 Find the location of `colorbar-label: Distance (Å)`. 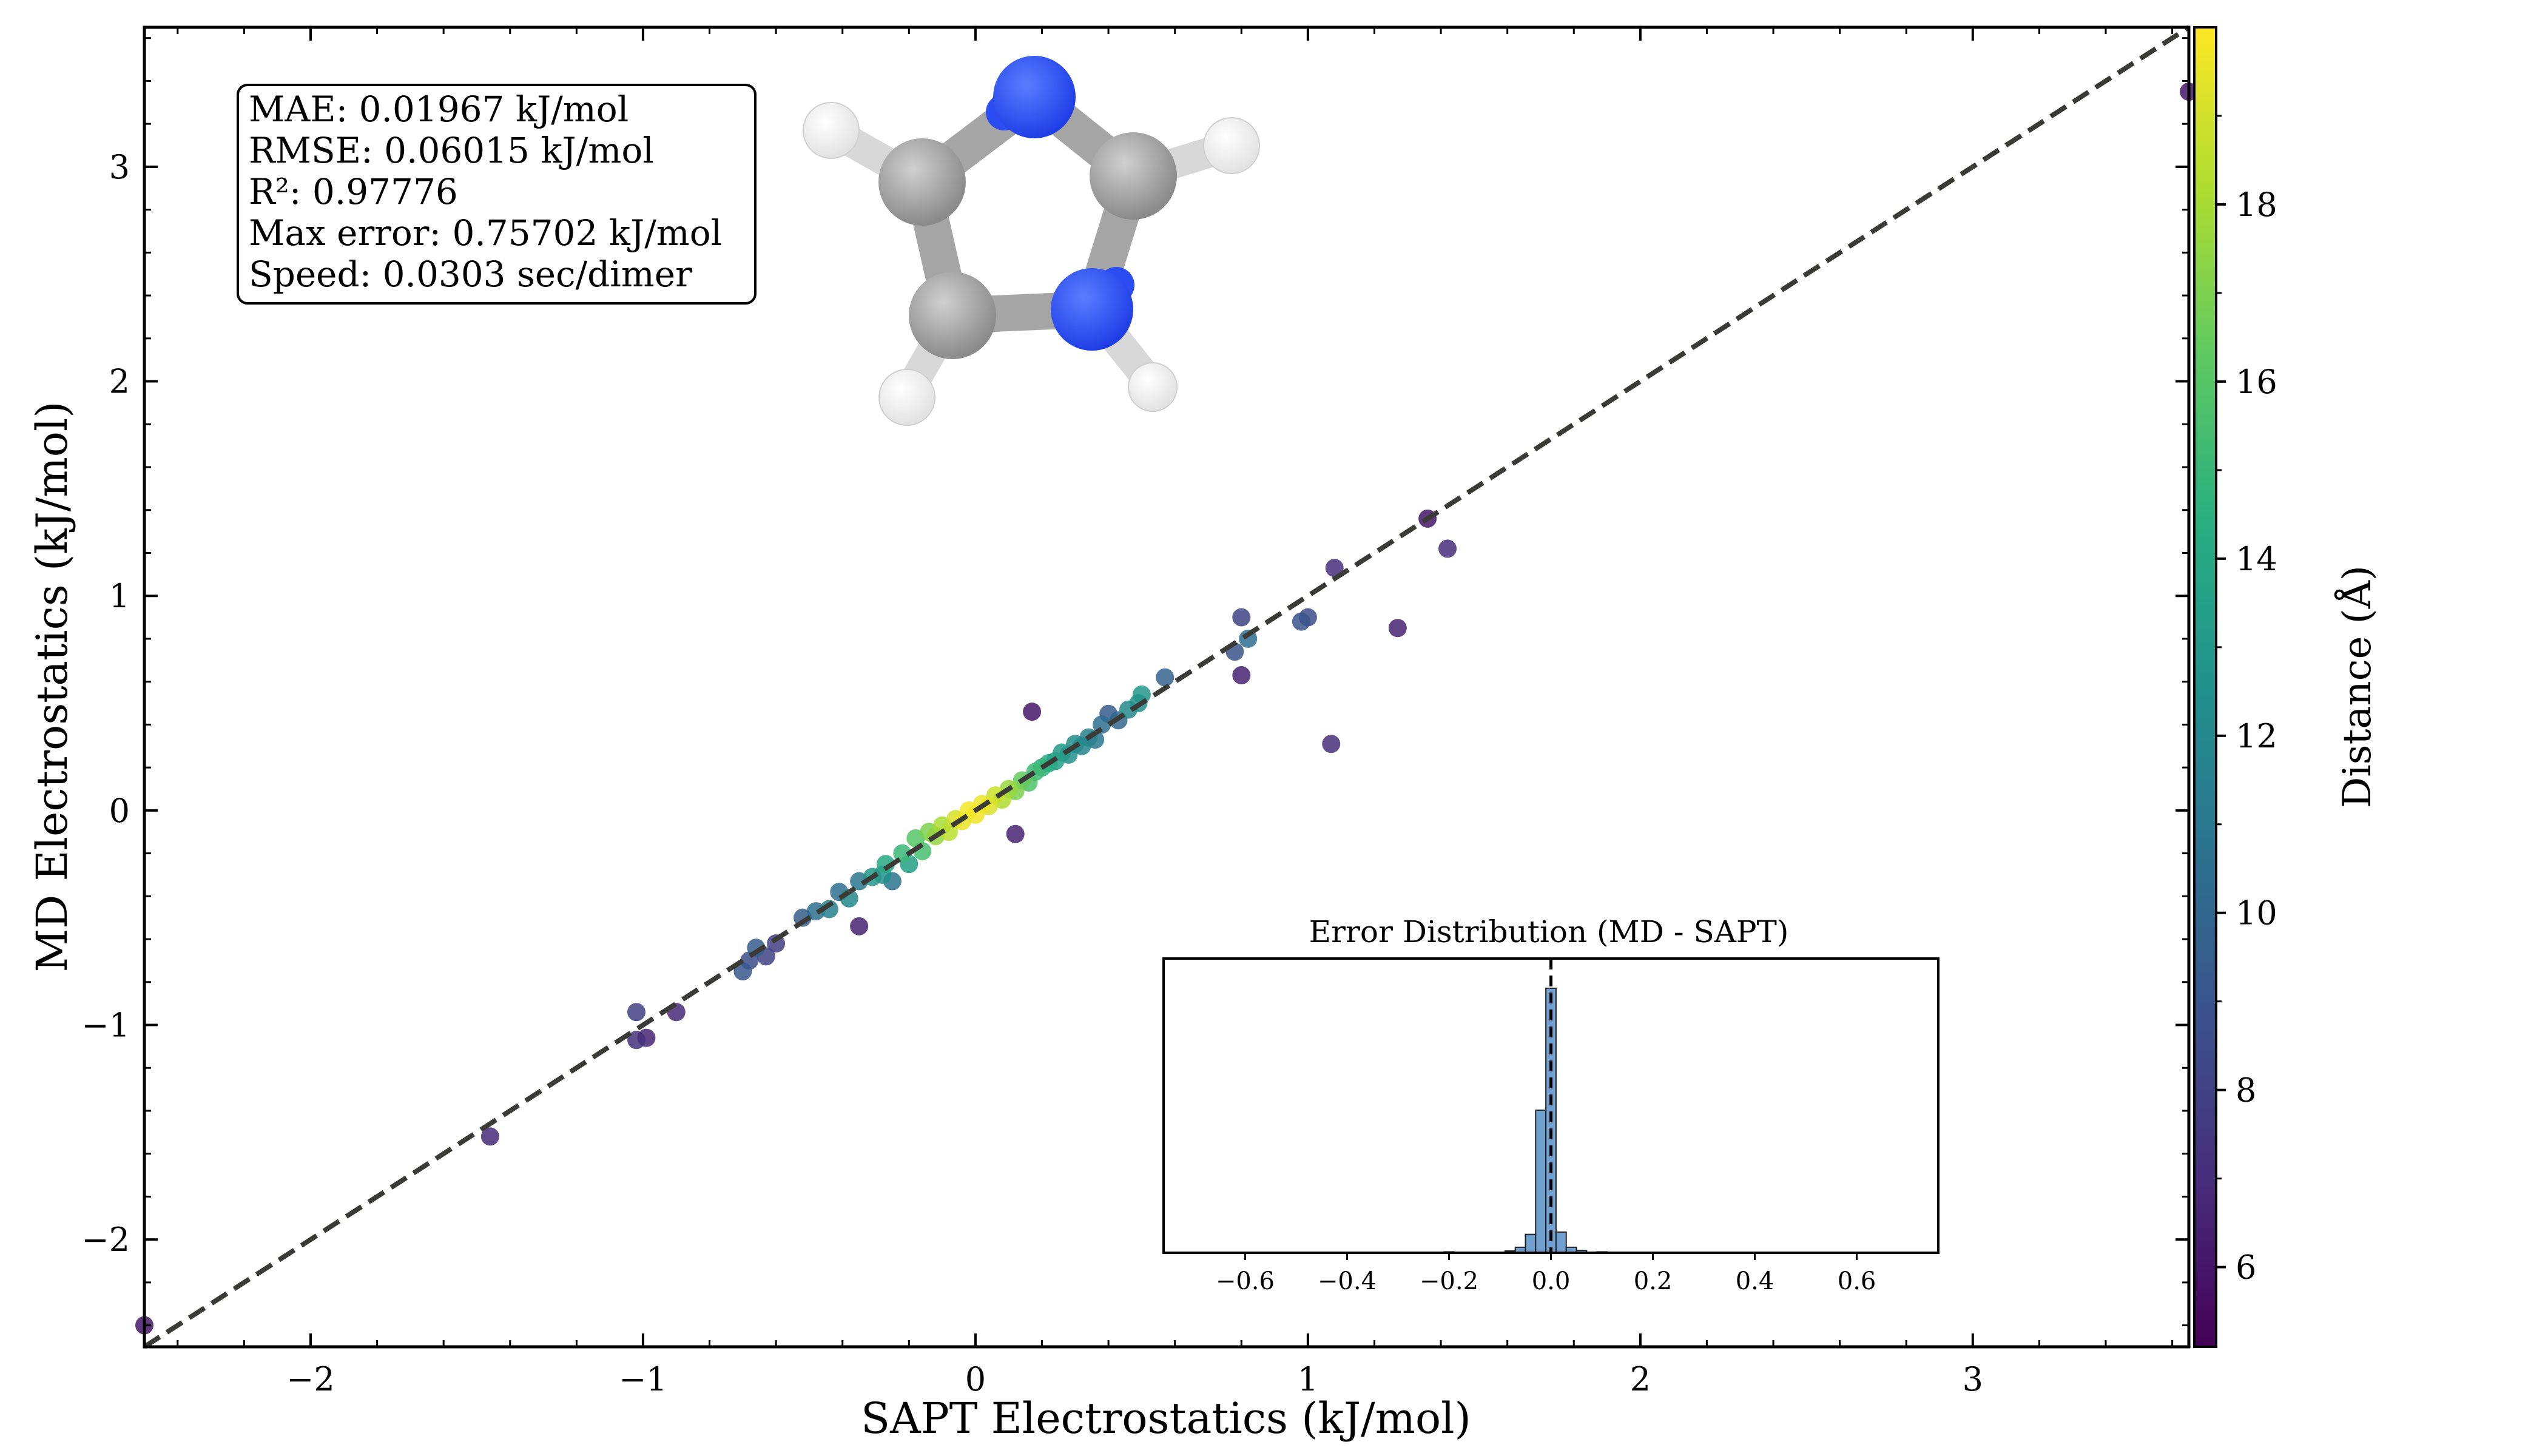

colorbar-label: Distance (Å) is located at coordinates (2357, 686).